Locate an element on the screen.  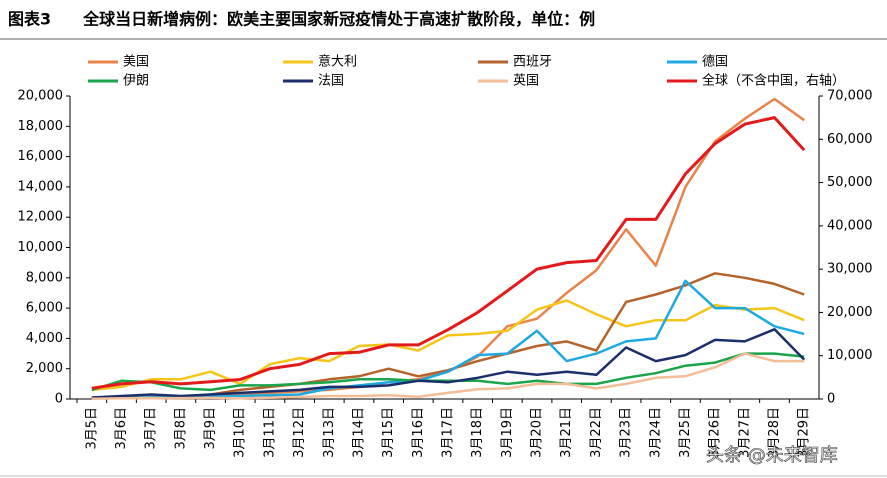
legend-label: 全球（不含中国，右轴） is located at coordinates (773, 81).